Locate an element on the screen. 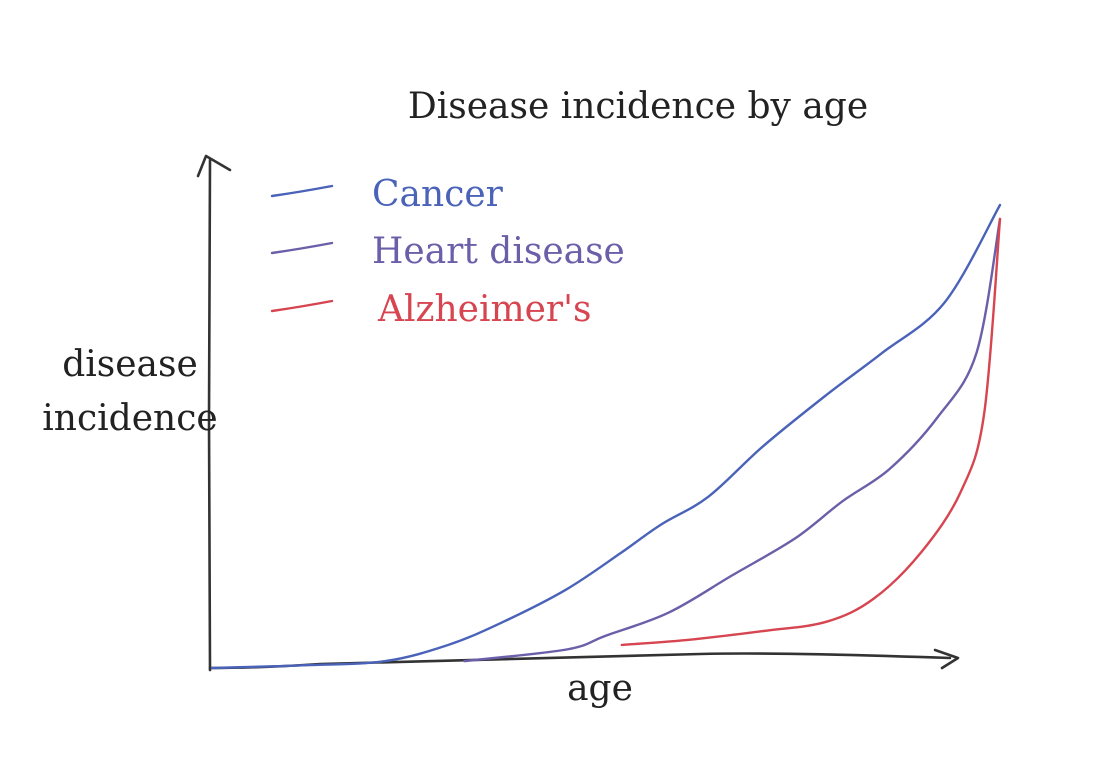  legend: Cancer Heart disease Alzheimer's is located at coordinates (447, 252).